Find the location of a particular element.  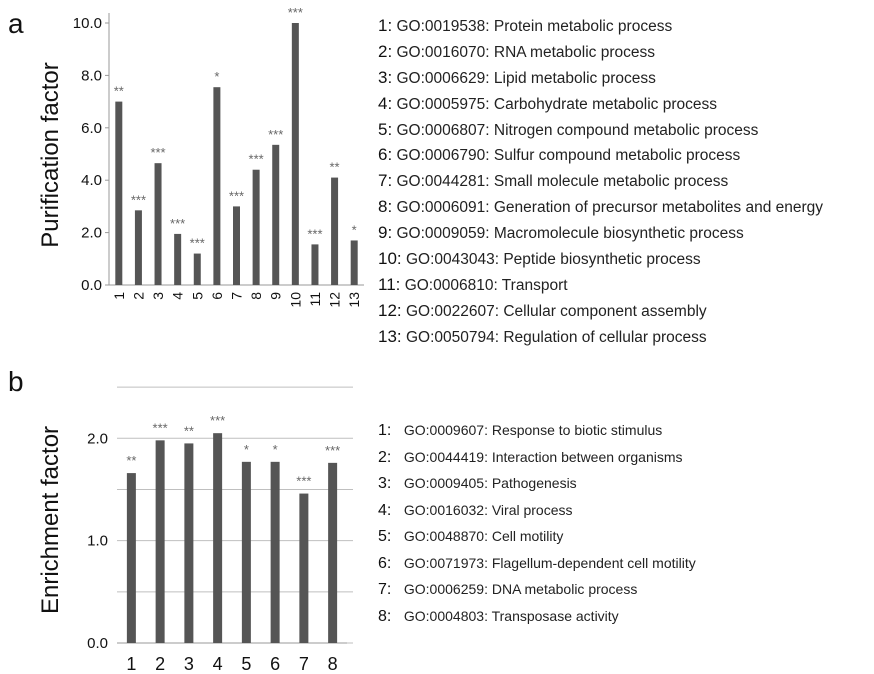

y-tick-label: 6.0 is located at coordinates (91, 128).